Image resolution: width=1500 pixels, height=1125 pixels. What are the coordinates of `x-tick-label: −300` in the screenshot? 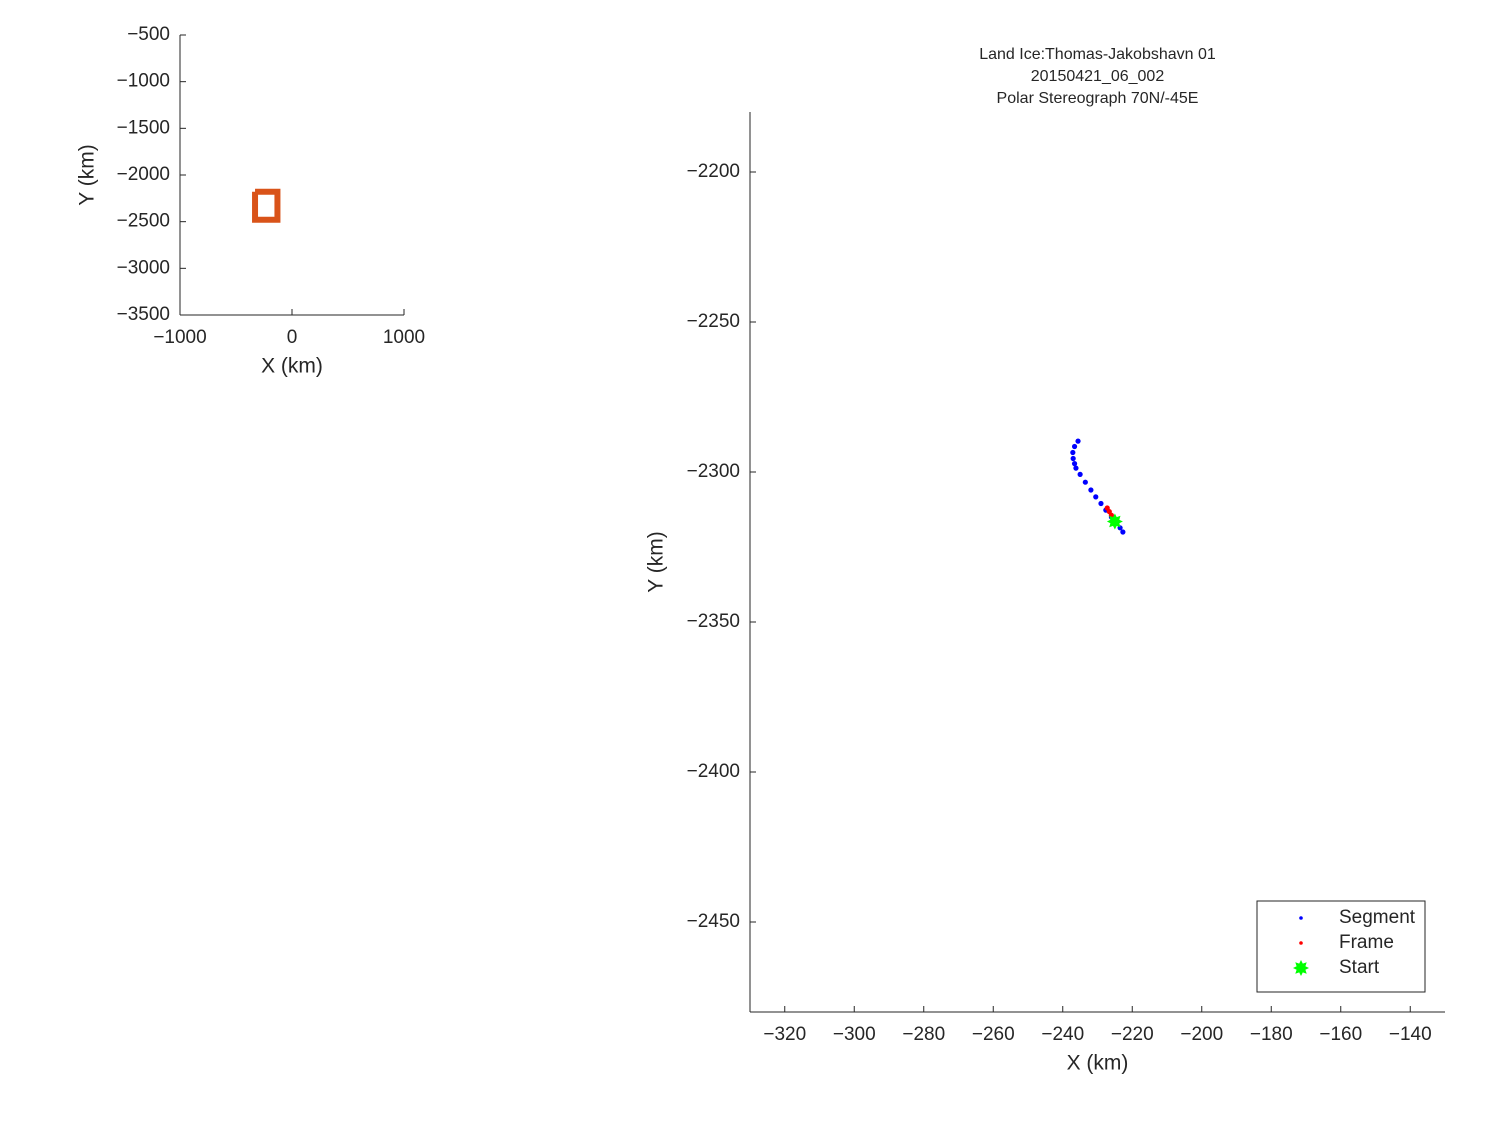 It's located at (854, 1034).